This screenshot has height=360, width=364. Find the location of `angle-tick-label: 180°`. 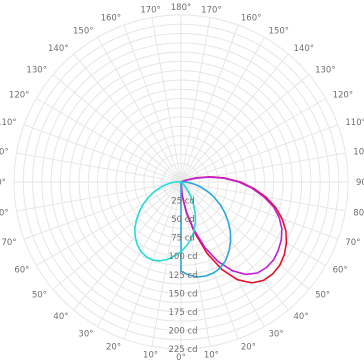

angle-tick-label: 180° is located at coordinates (181, 8).